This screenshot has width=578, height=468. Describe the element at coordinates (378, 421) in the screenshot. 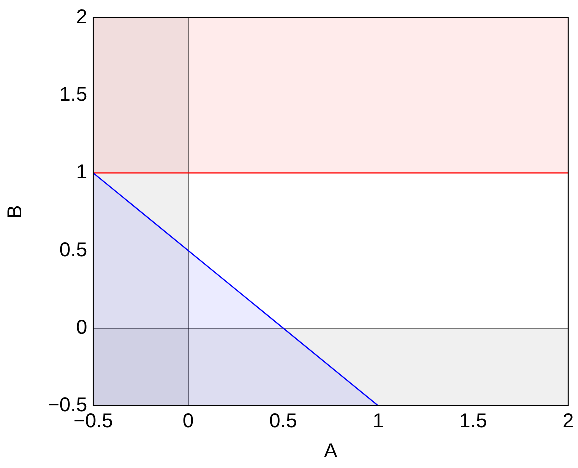

I see `x-tick-label: 1` at that location.